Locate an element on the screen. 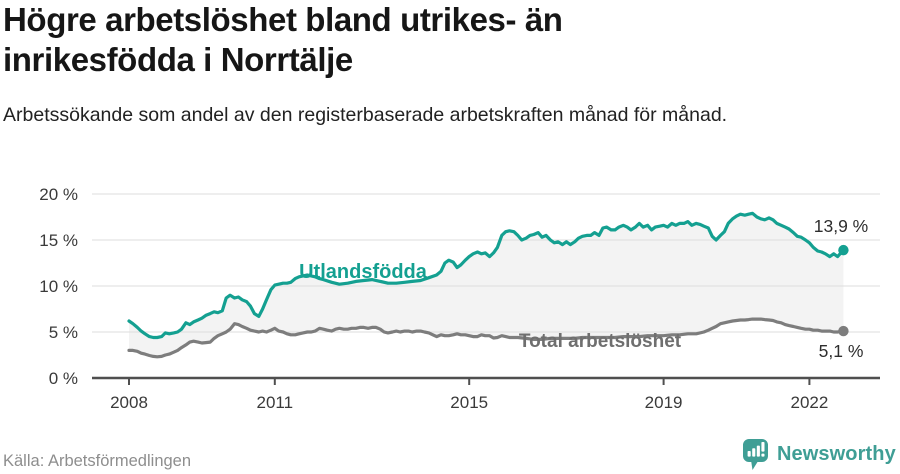  series-line-total is located at coordinates (486, 338).